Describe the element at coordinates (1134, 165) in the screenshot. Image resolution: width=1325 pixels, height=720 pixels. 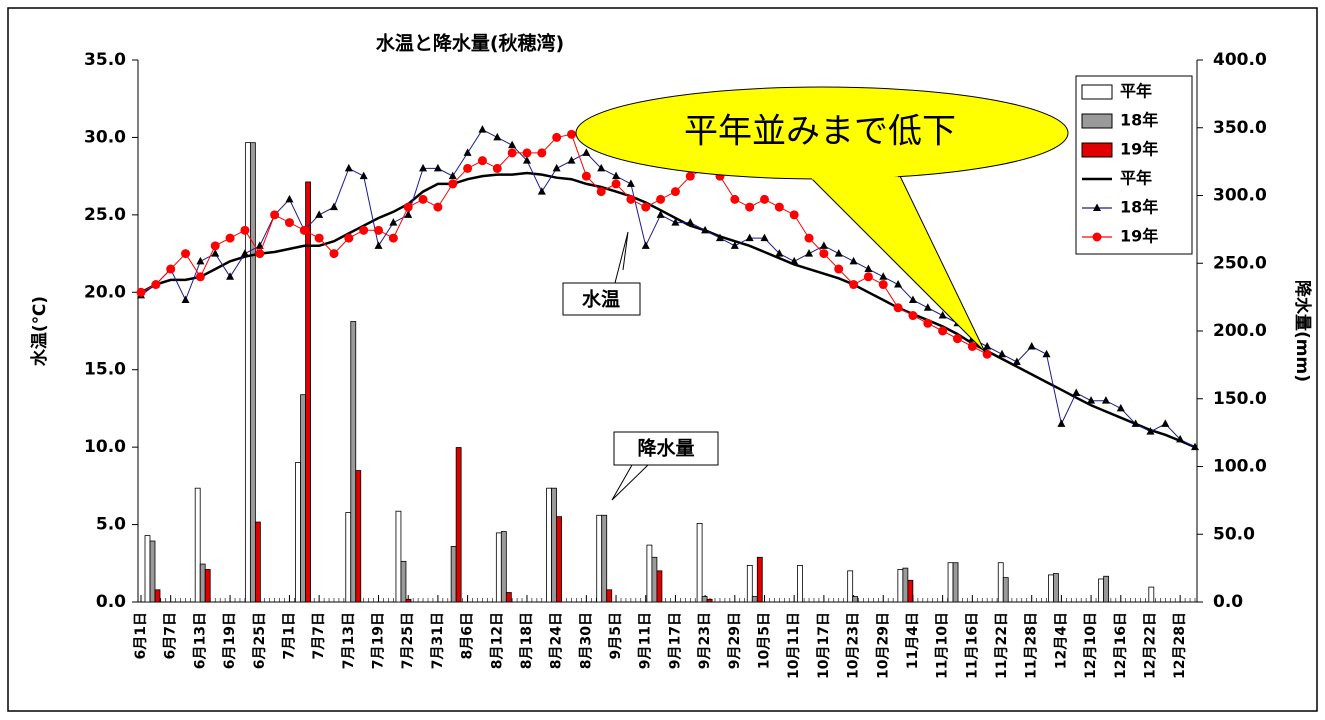
I see `legend-box` at that location.